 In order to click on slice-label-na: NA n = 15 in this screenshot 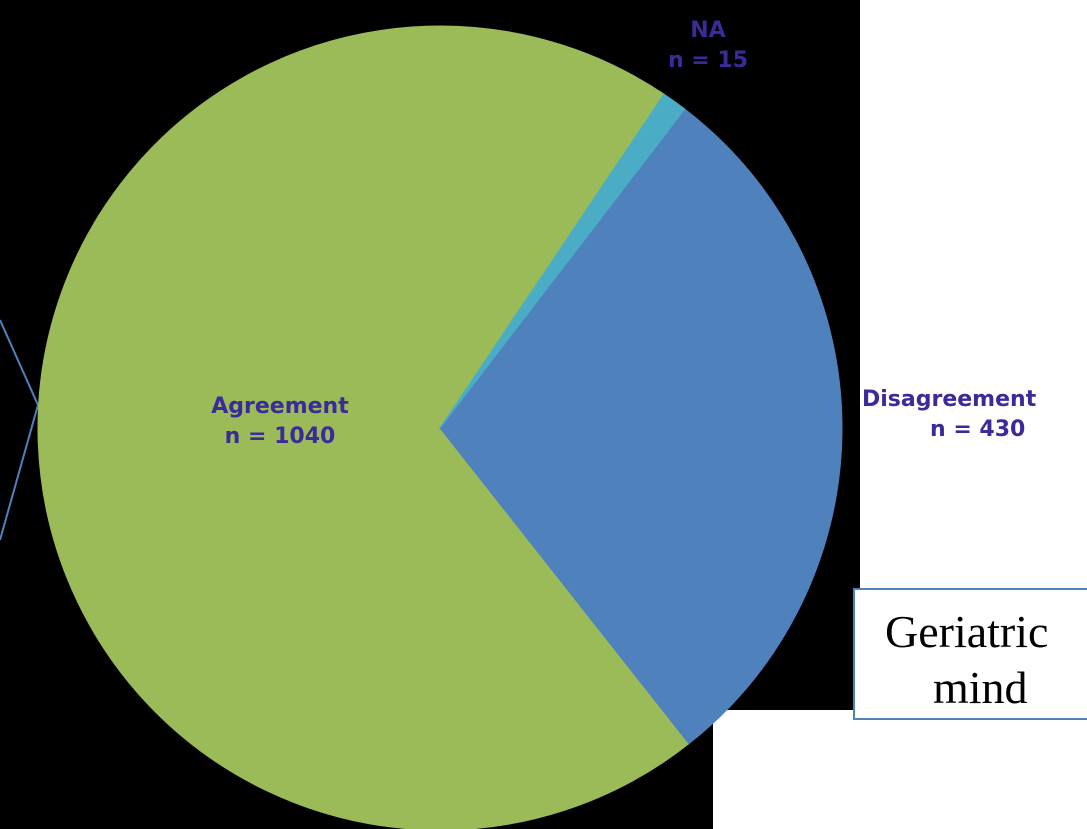, I will do `click(708, 46)`.